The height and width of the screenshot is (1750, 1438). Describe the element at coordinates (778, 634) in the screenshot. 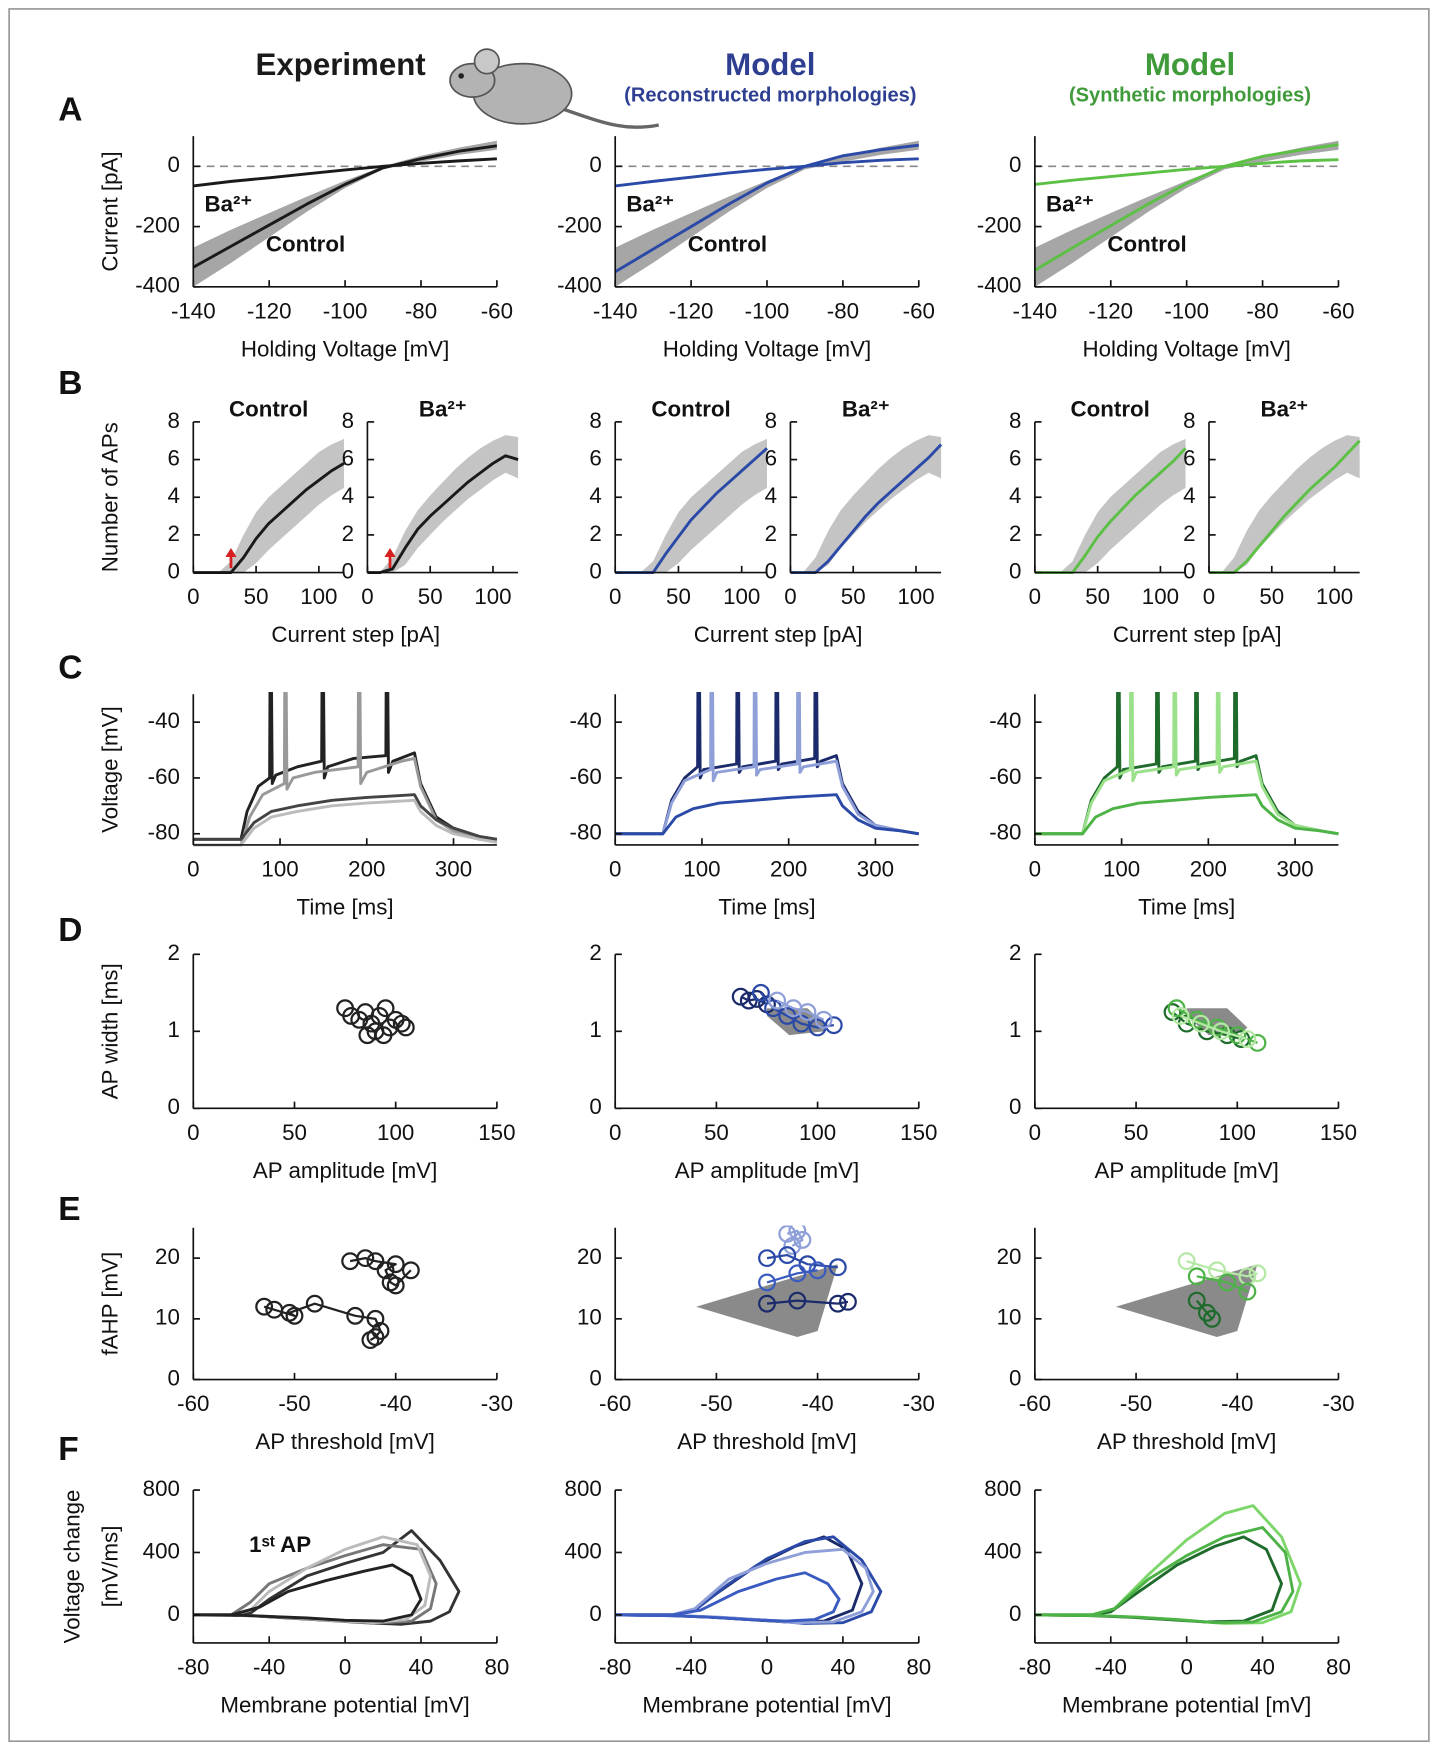

I see `x-axis-label: Current step [pA]` at that location.